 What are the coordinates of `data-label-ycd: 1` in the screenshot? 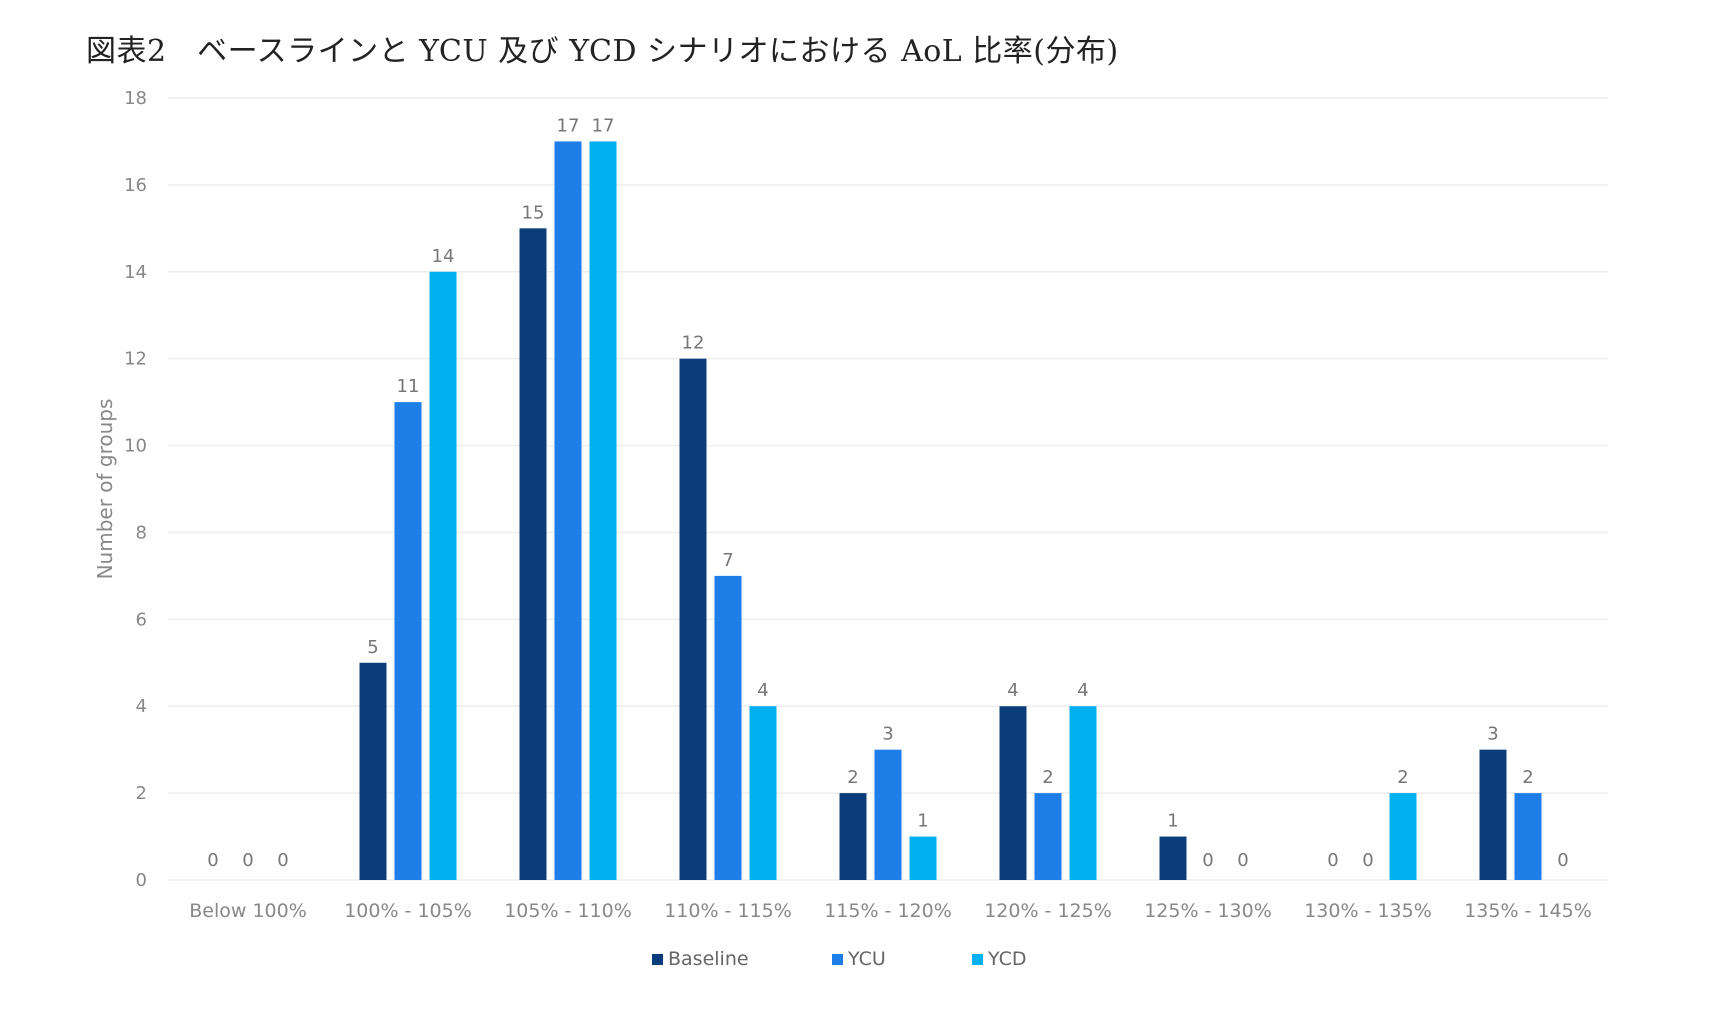 It's located at (922, 821).